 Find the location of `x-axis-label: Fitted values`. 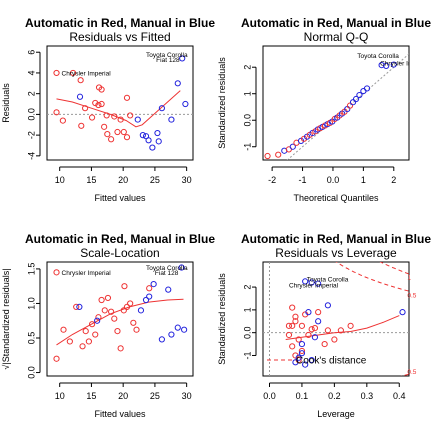

x-axis-label: Fitted values is located at coordinates (120, 414).